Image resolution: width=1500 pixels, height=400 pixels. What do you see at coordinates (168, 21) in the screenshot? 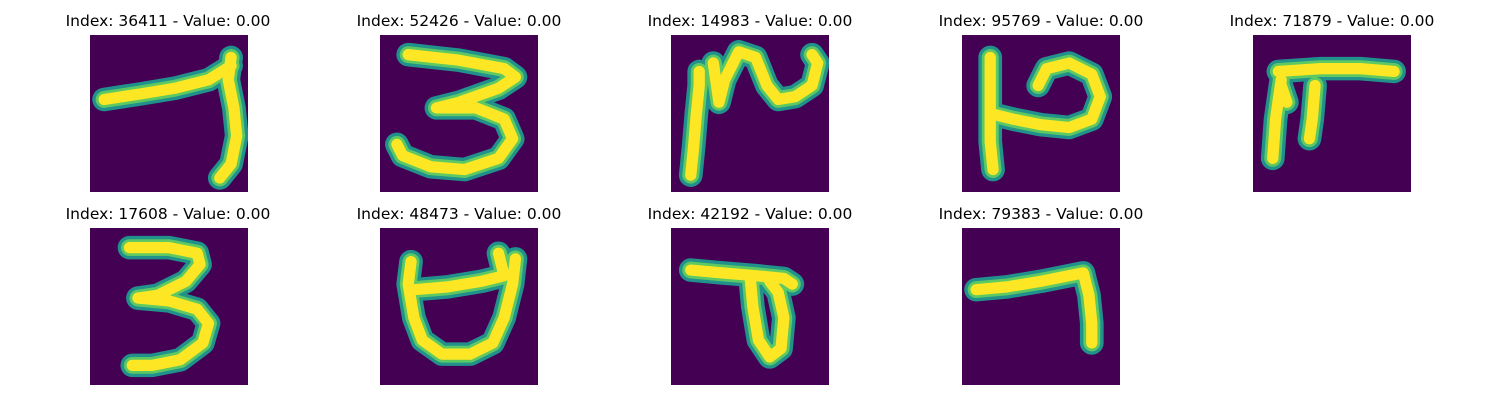
I see `panel-title: Index: 36411 - Value: 0.00` at bounding box center [168, 21].